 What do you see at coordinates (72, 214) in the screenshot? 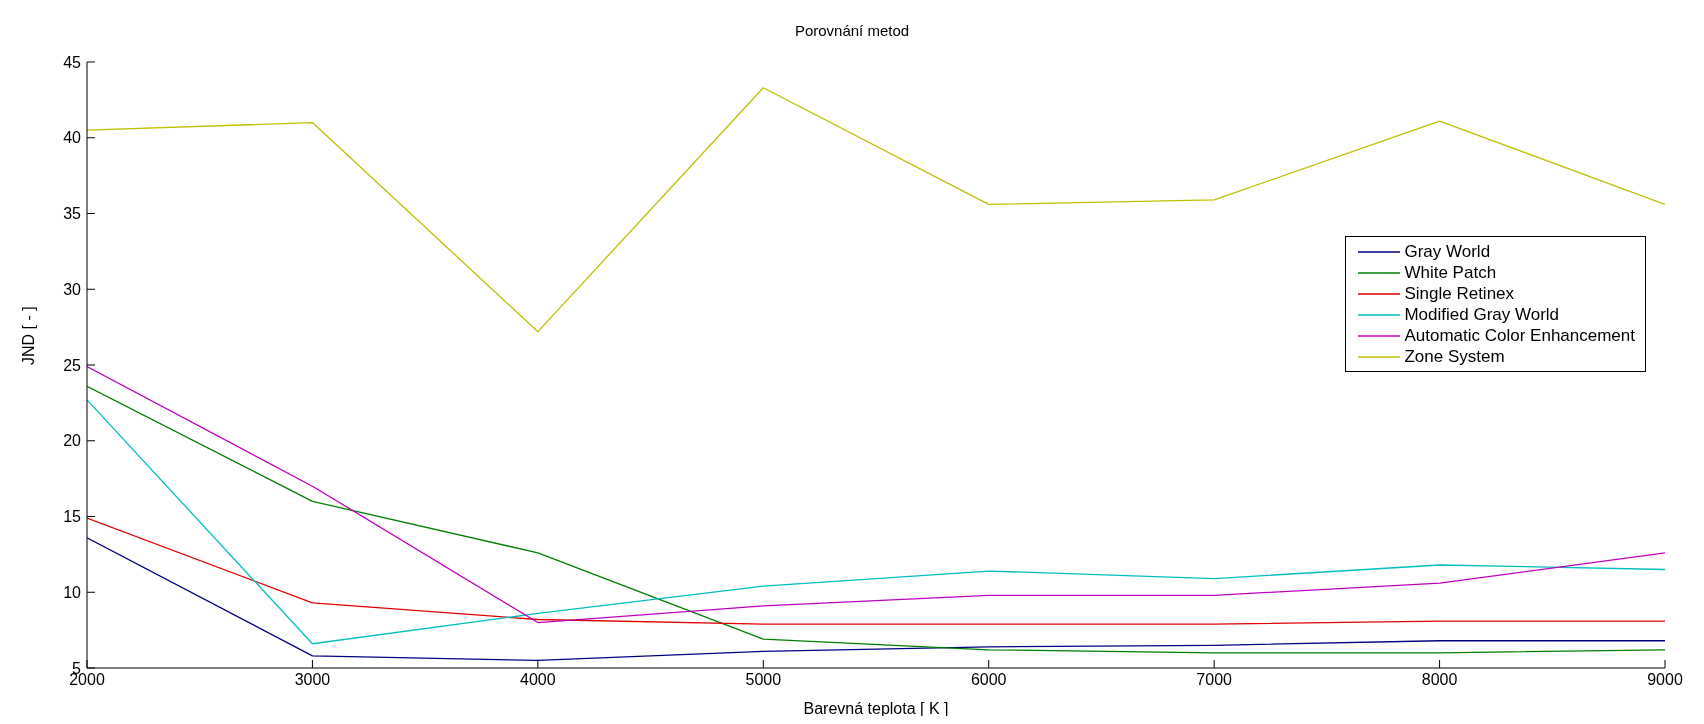
I see `y-tick-label: 35` at bounding box center [72, 214].